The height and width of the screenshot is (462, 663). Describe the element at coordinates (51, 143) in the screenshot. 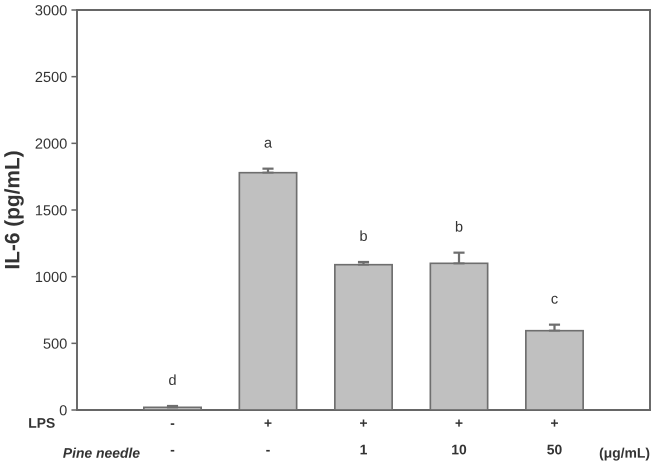

I see `y-tick-label: 2000` at that location.